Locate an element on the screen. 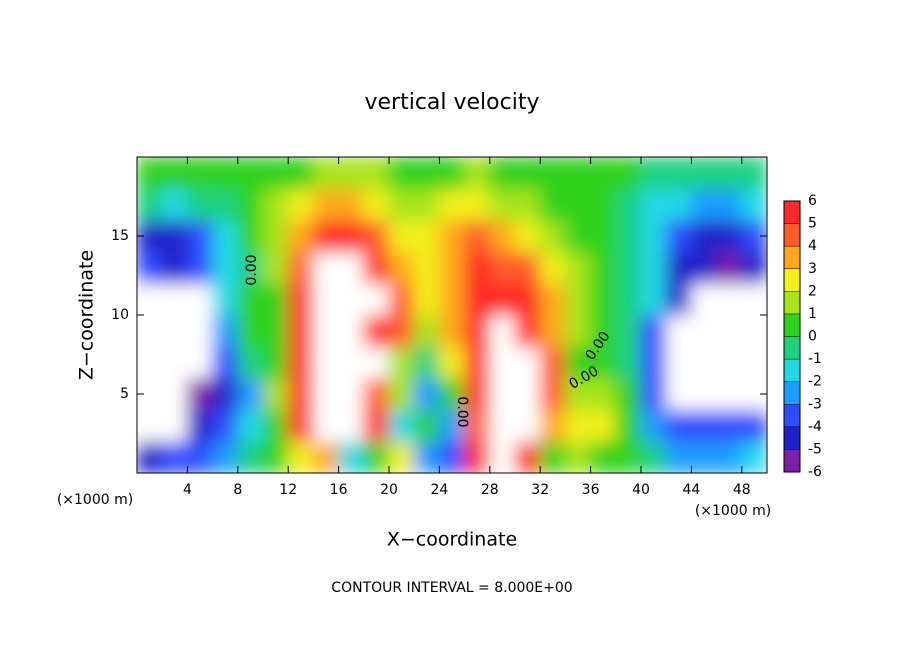 This screenshot has height=654, width=904. x-tick-label: 40 is located at coordinates (641, 490).